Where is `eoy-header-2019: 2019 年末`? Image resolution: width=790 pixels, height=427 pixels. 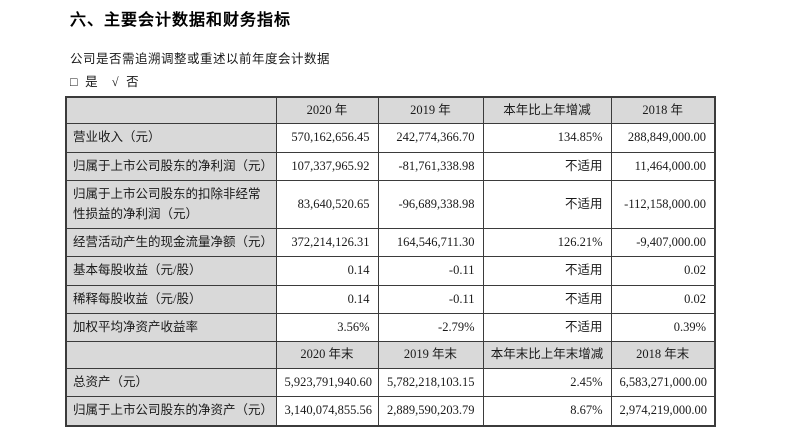 eoy-header-2019: 2019 年末 is located at coordinates (430, 355).